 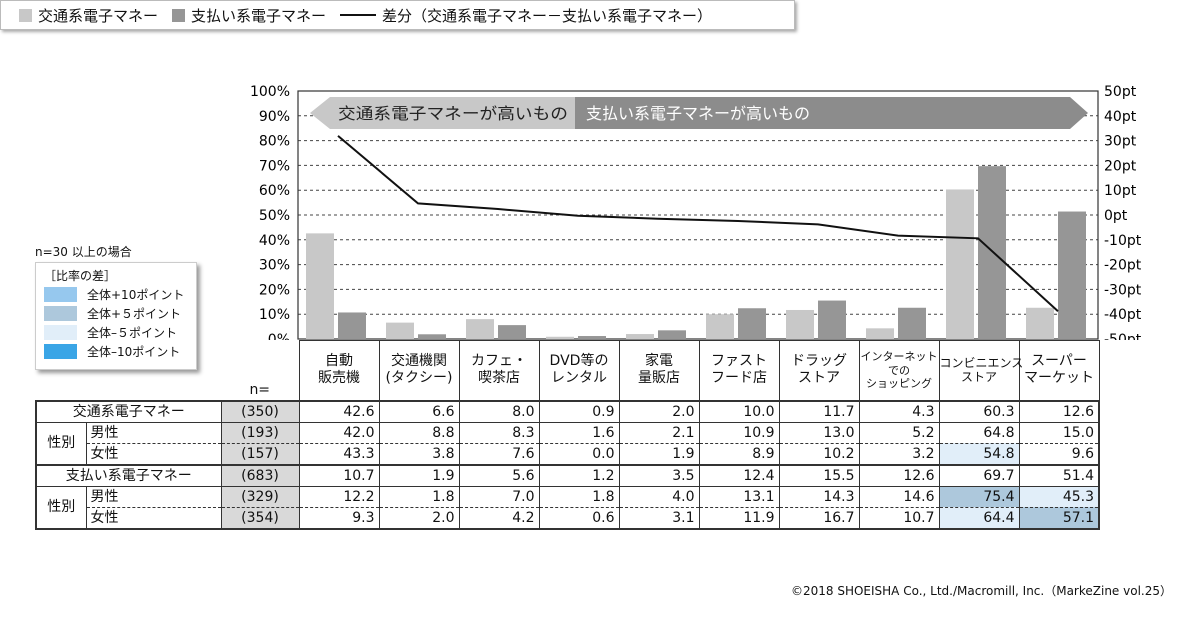 I want to click on table-cell: 8.9, so click(x=738, y=453).